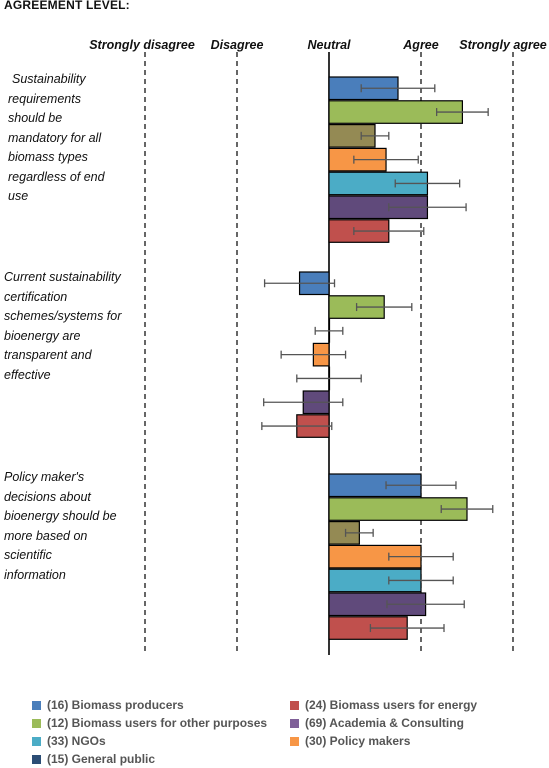 The height and width of the screenshot is (768, 549). I want to click on legend-item: (24) Biomass users for energy, so click(383, 705).